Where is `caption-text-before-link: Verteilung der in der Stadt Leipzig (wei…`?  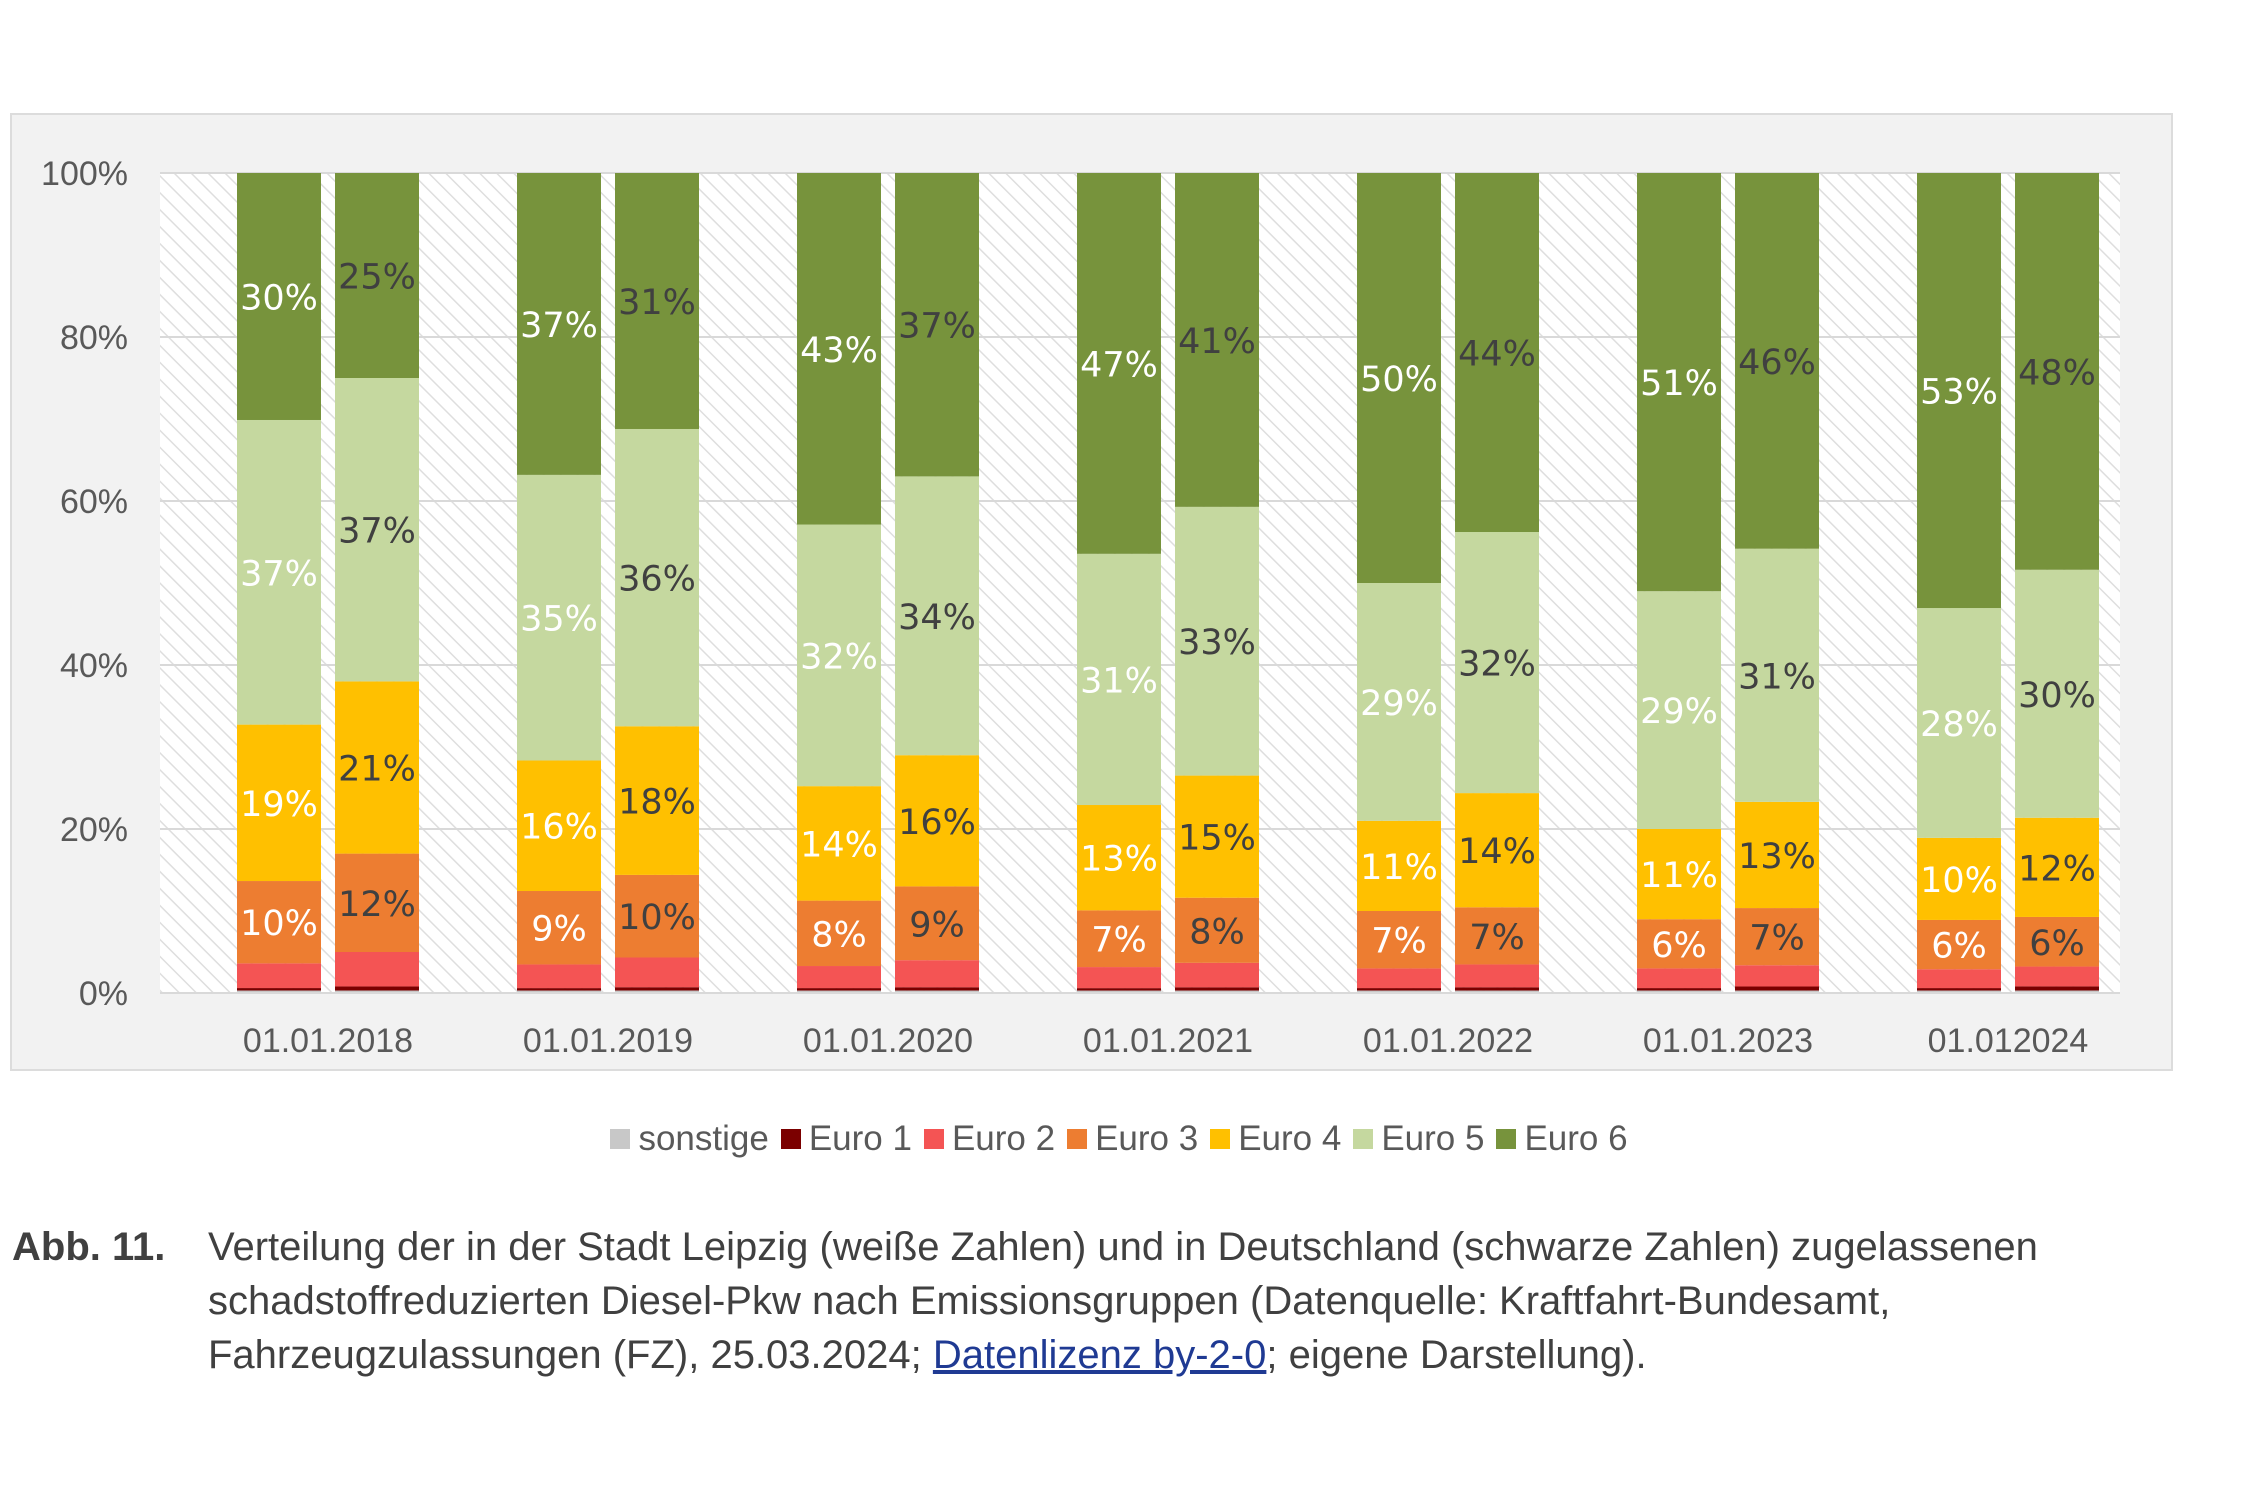
caption-text-before-link: Verteilung der in der Stadt Leipzig (wei… is located at coordinates (1123, 1301).